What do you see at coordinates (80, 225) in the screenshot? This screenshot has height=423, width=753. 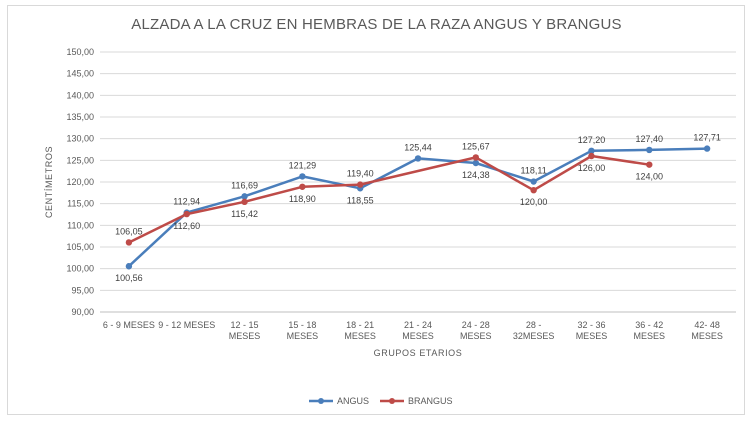 I see `y-tick-label: 110,00` at bounding box center [80, 225].